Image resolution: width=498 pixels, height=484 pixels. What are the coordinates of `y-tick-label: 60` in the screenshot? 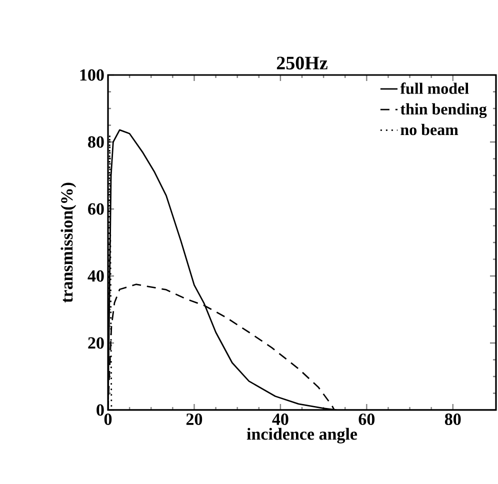 It's located at (96, 209).